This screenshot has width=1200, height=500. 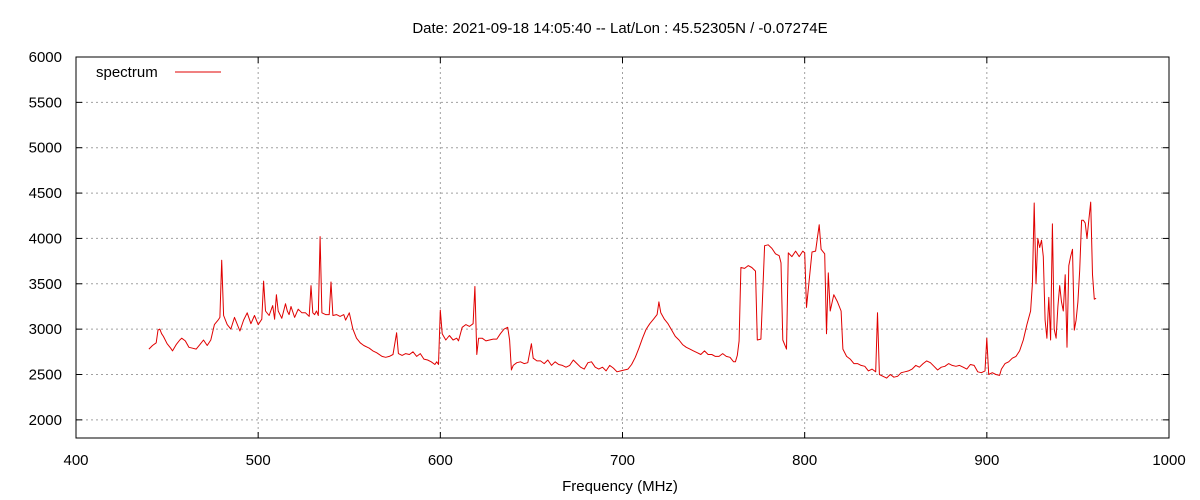 I want to click on y-tick-label: 5500, so click(x=45, y=102).